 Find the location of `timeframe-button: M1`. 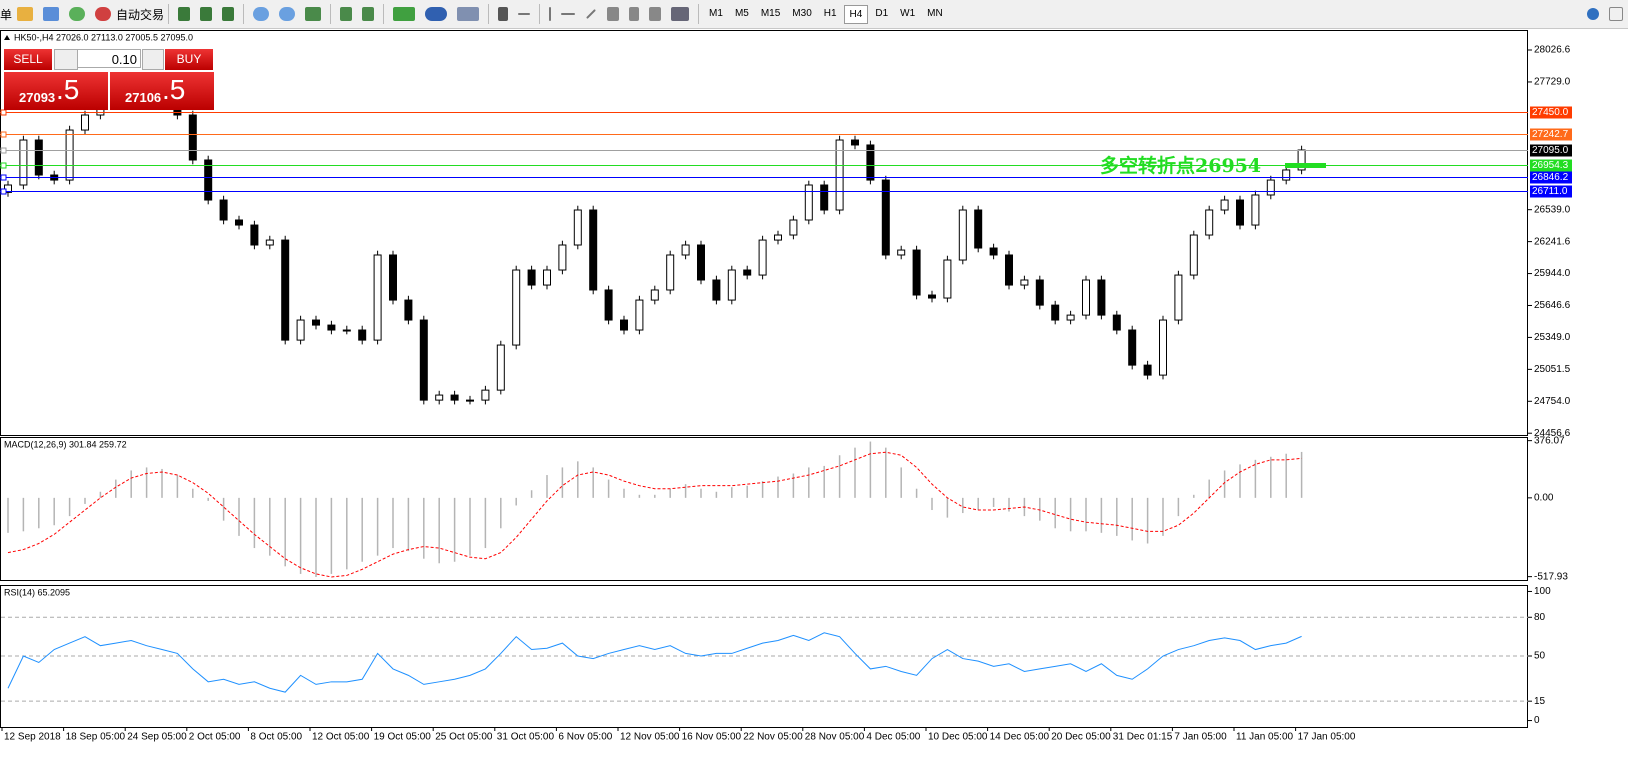

timeframe-button: M1 is located at coordinates (716, 13).